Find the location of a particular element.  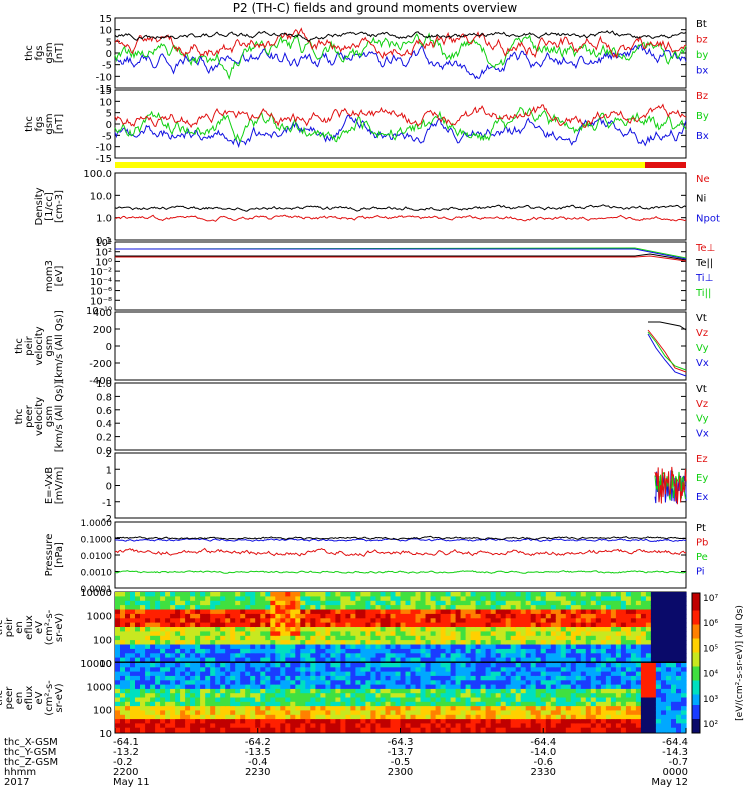

y-axis-label: mom3[eV] is located at coordinates (54, 276).